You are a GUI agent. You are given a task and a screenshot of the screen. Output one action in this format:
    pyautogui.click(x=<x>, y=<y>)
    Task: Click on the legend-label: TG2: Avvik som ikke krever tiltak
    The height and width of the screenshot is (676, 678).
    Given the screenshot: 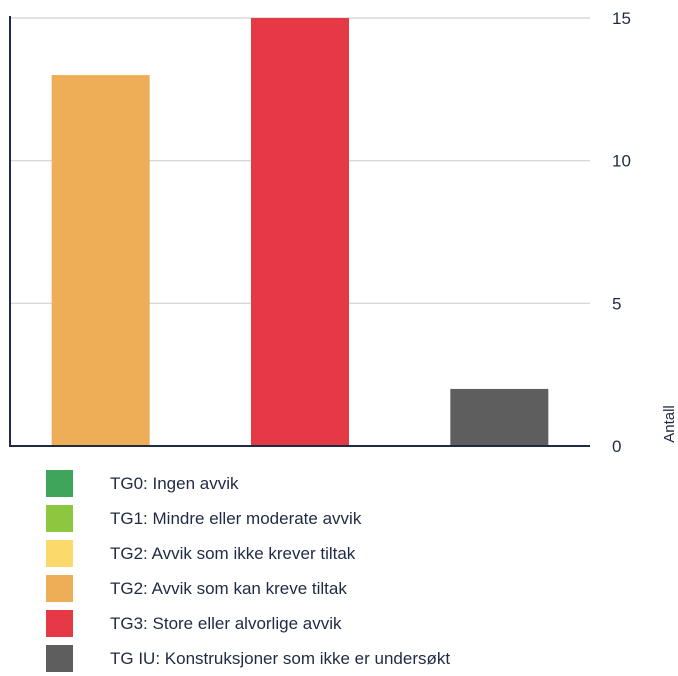 What is the action you would take?
    pyautogui.click(x=233, y=553)
    